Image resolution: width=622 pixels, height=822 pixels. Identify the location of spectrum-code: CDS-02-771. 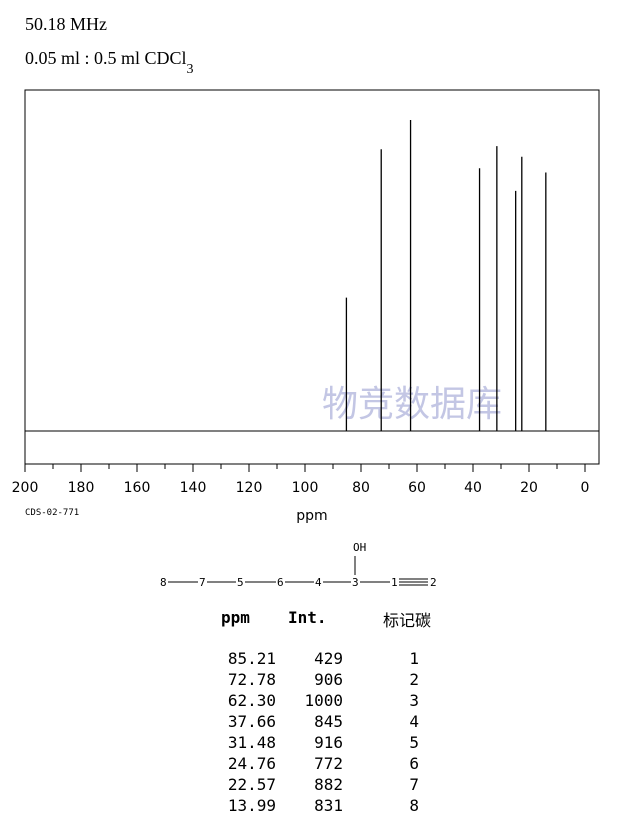
(52, 513).